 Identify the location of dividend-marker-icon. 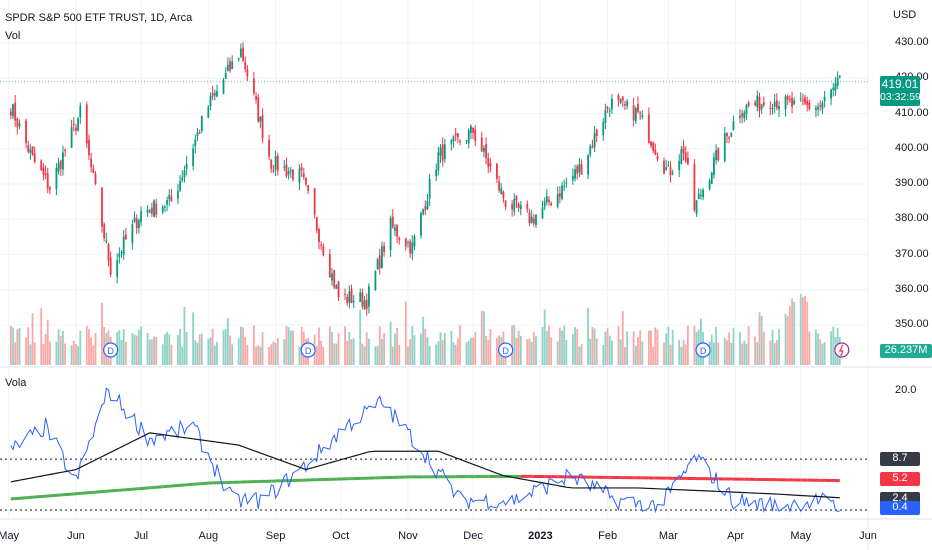
(703, 350).